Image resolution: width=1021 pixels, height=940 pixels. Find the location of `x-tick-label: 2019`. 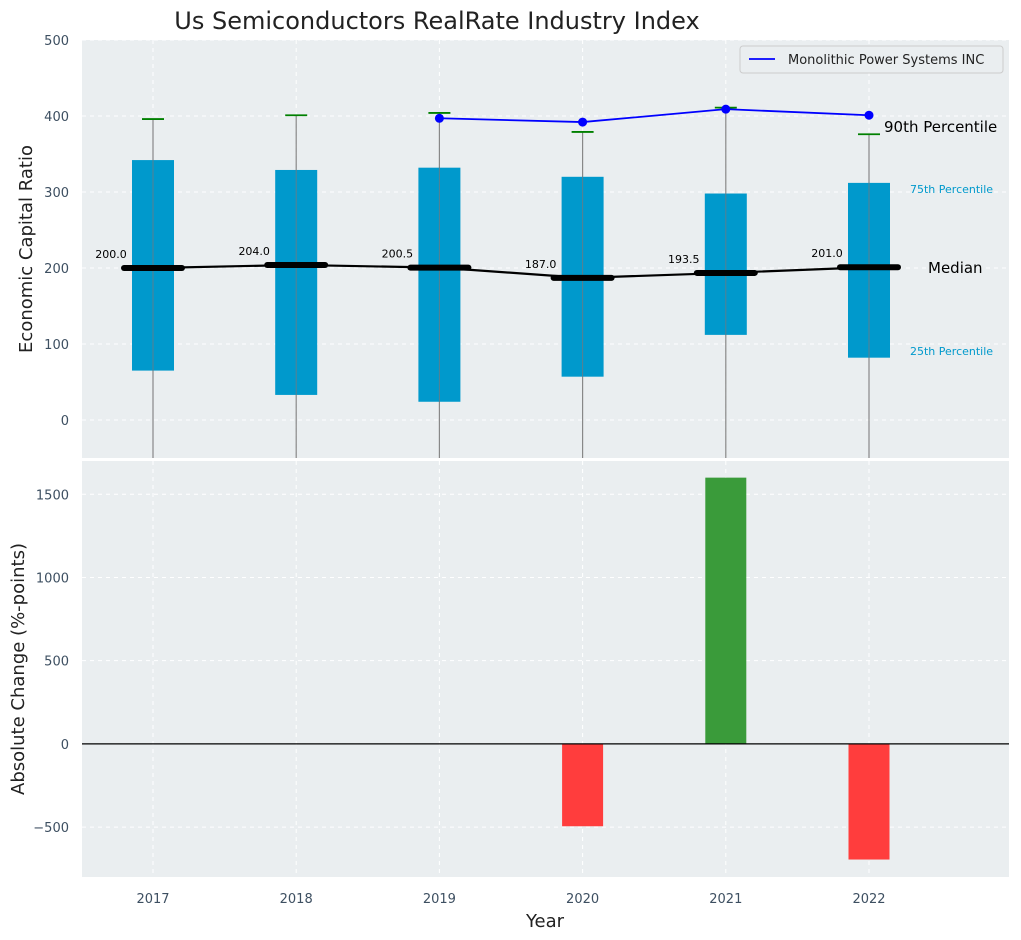

x-tick-label: 2019 is located at coordinates (439, 899).